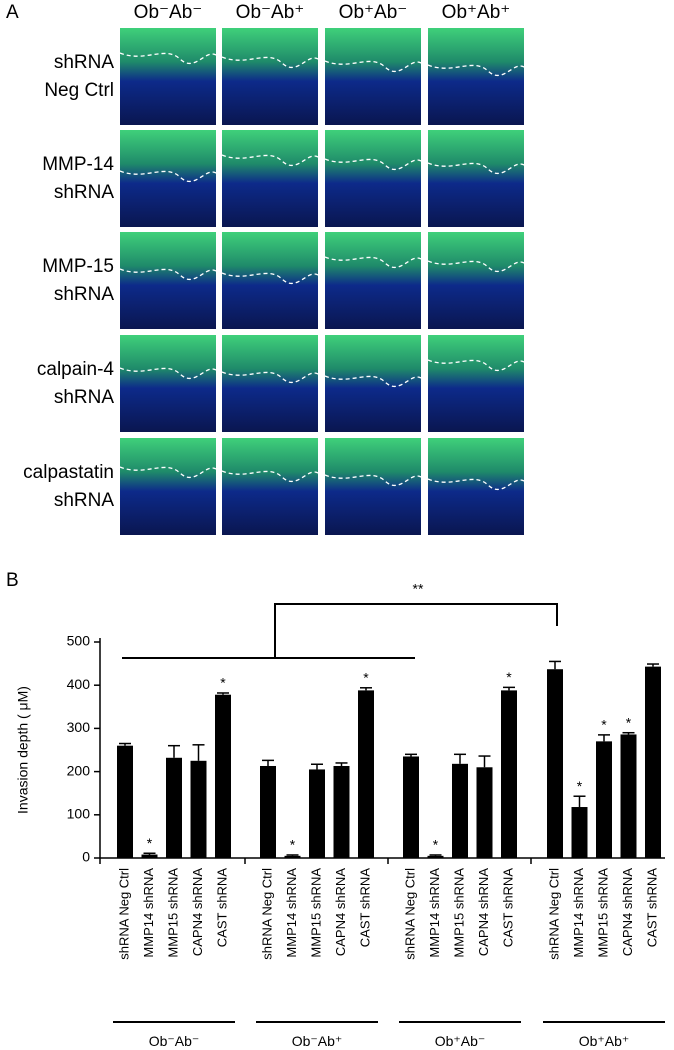 Image resolution: width=674 pixels, height=1050 pixels. Describe the element at coordinates (174, 1041) in the screenshot. I see `group-label: Ob⁻Ab⁻` at that location.